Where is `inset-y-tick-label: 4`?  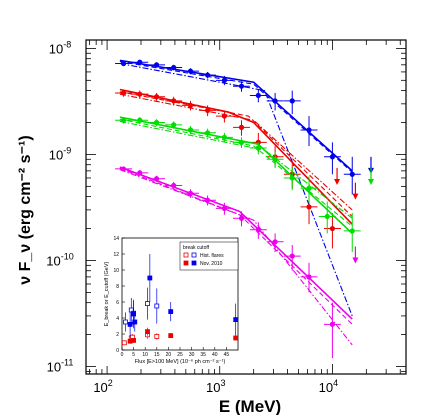
inset-y-tick-label: 4 is located at coordinates (117, 319).